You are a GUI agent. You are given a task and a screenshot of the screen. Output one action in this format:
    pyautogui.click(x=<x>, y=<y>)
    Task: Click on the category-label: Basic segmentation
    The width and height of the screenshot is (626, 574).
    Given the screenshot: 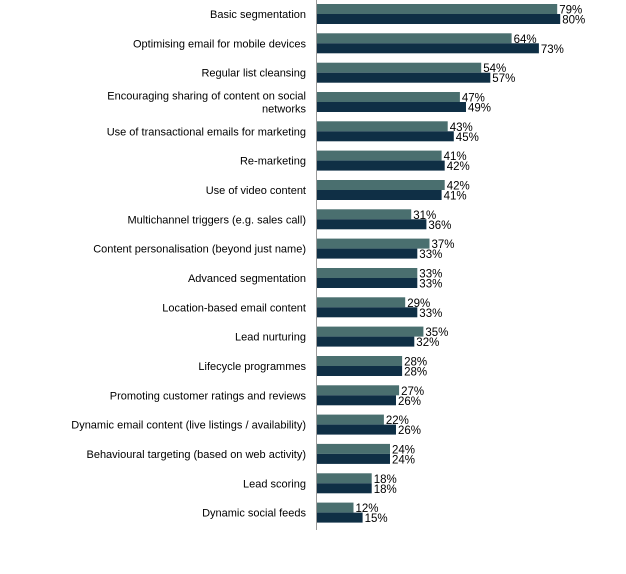 What is the action you would take?
    pyautogui.click(x=258, y=15)
    